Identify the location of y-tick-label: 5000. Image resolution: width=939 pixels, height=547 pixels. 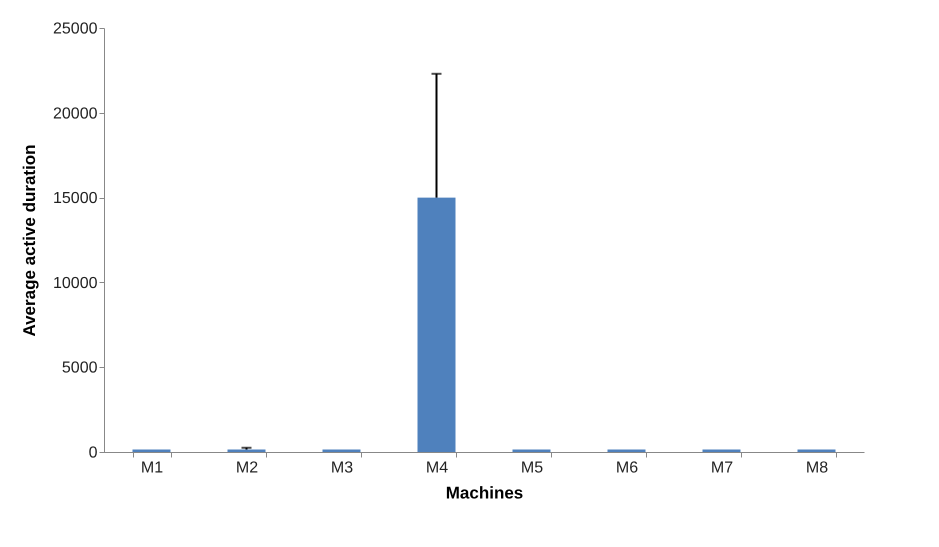
(80, 368).